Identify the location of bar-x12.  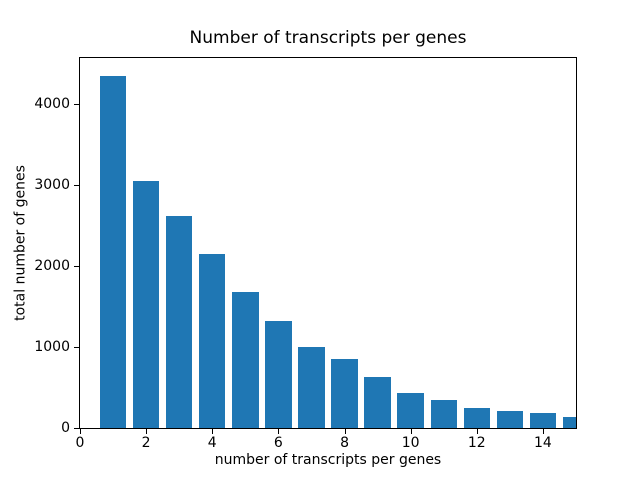
(477, 418).